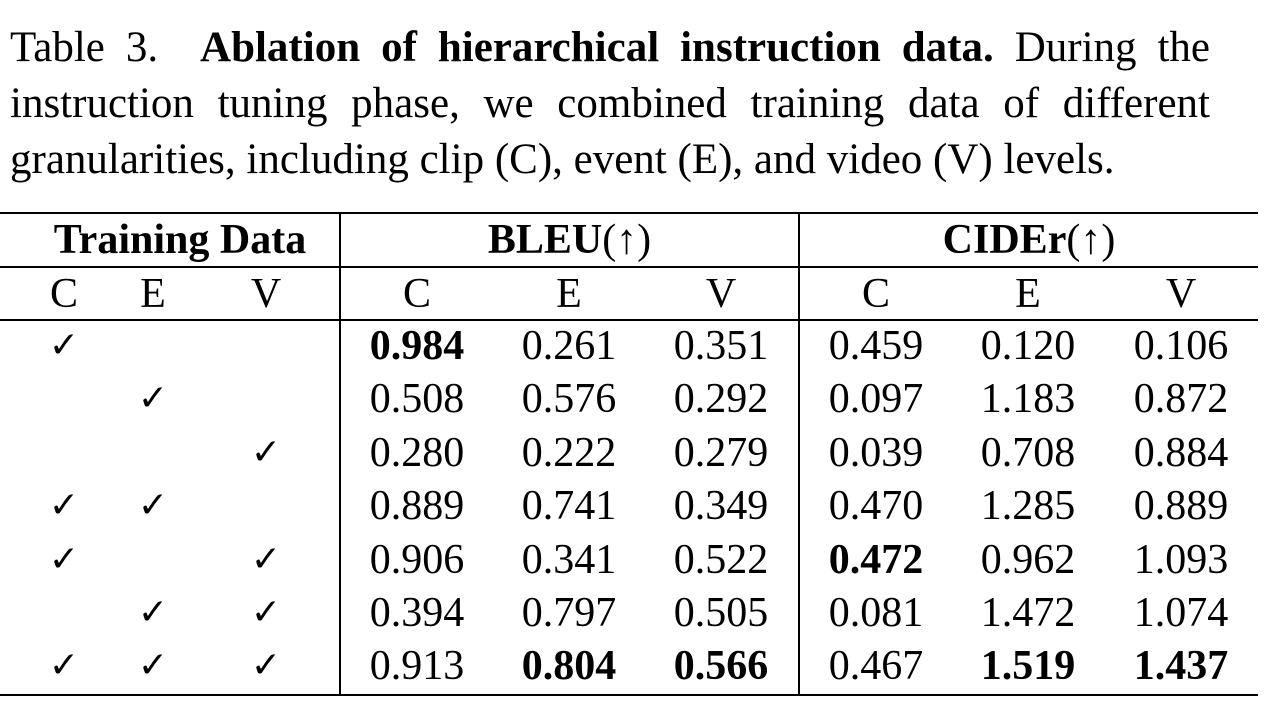  I want to click on bleu-value: 0.566, so click(721, 666).